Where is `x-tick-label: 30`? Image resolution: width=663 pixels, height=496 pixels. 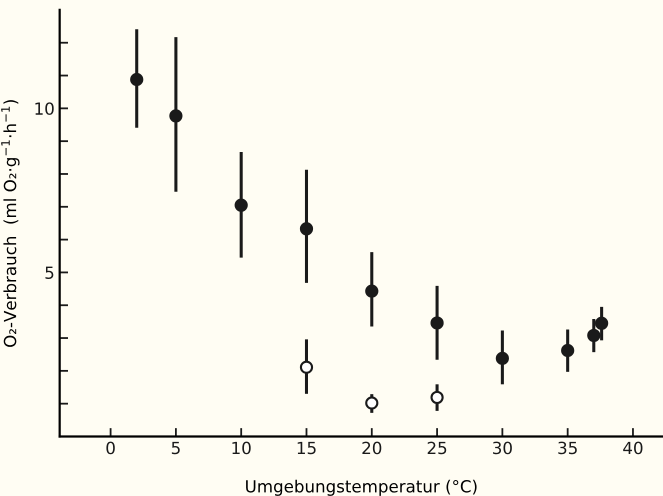
x-tick-label: 30 is located at coordinates (502, 448).